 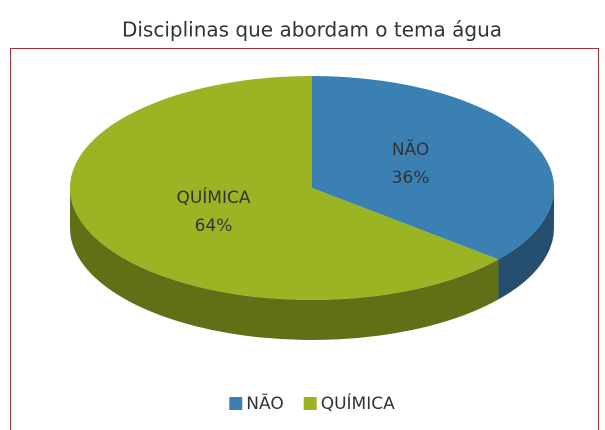 What do you see at coordinates (358, 403) in the screenshot?
I see `legend-label: QUÍMICA` at bounding box center [358, 403].